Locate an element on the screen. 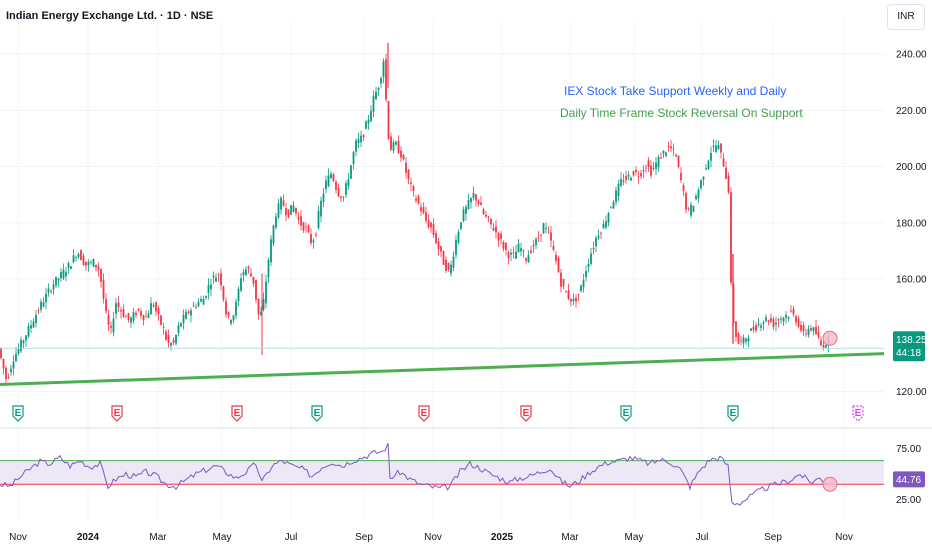 Image resolution: width=932 pixels, height=550 pixels. earnings-marker-label: E is located at coordinates (526, 413).